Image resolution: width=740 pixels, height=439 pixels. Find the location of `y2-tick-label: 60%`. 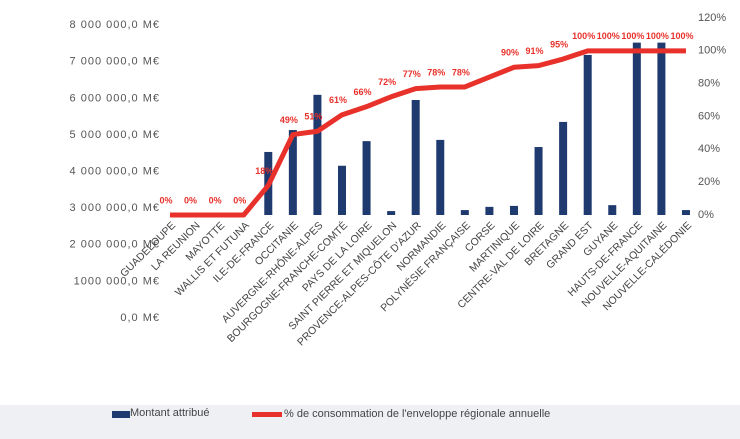

y2-tick-label: 60% is located at coordinates (709, 116).